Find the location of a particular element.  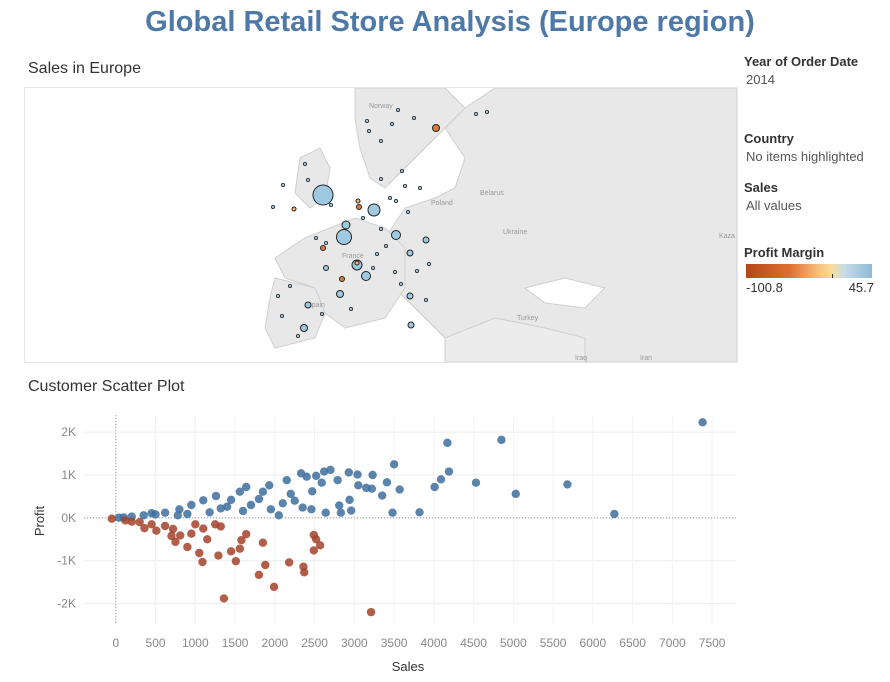

sales-filter: Sales All values is located at coordinates (814, 196).